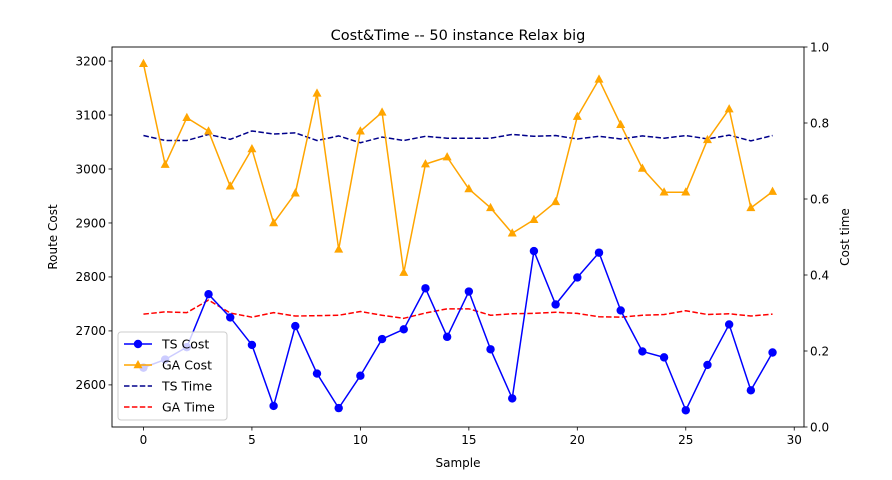 The height and width of the screenshot is (480, 892). I want to click on y-tick-label-left: 3100, so click(90, 115).